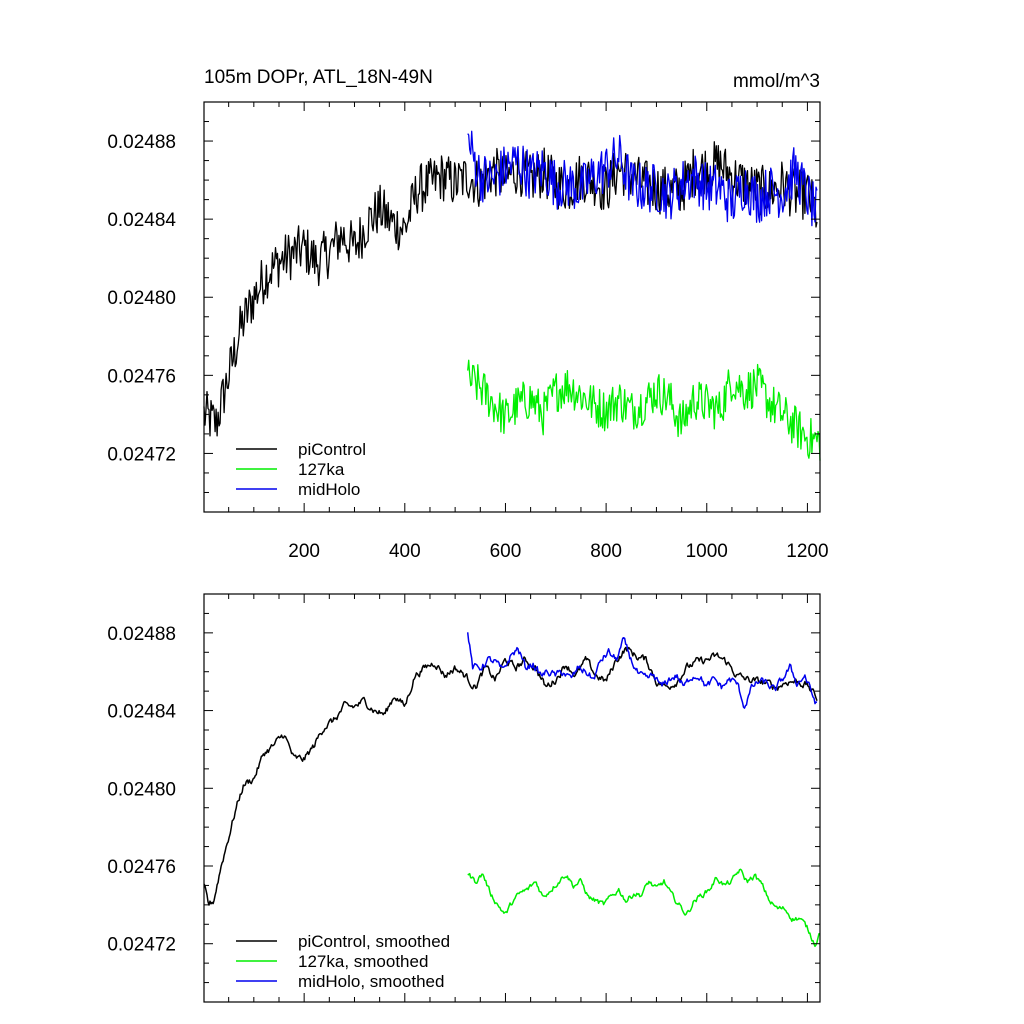  Describe the element at coordinates (318, 77) in the screenshot. I see `plot-title: 105m DOPr, ATL_18N-49N` at that location.